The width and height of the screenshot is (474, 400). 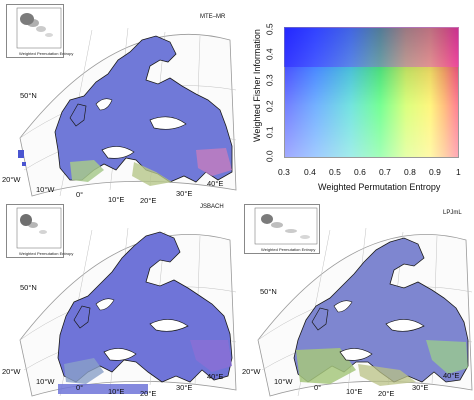 I want to click on legend-ytick: 0.0, so click(x=269, y=156).